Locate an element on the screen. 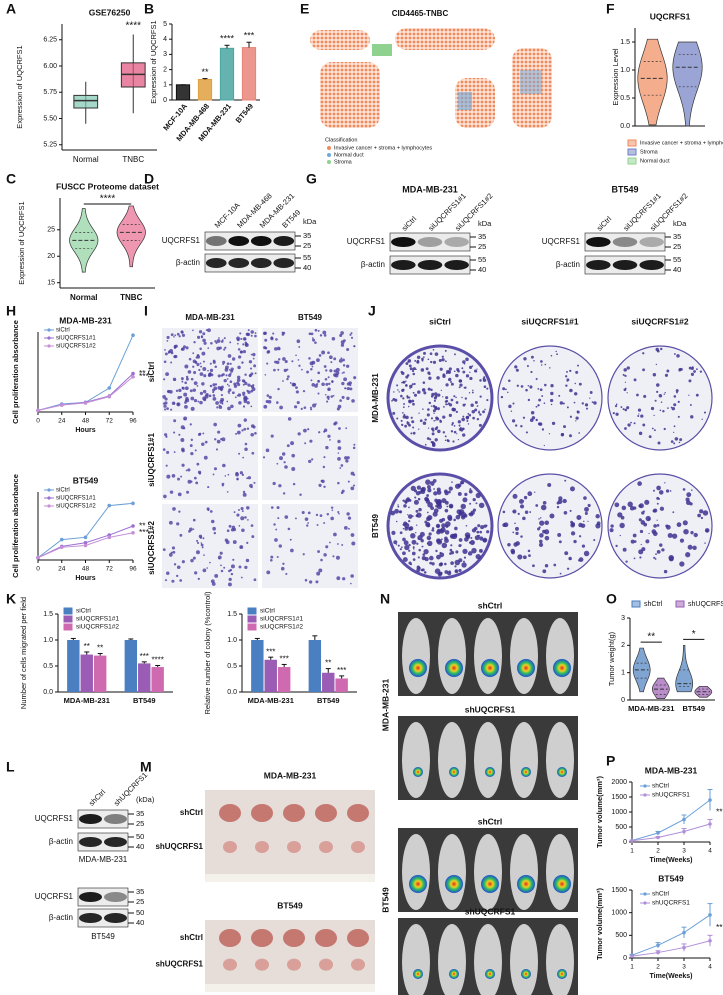 The width and height of the screenshot is (723, 995). column-header: MDA-MB-231 is located at coordinates (210, 317).